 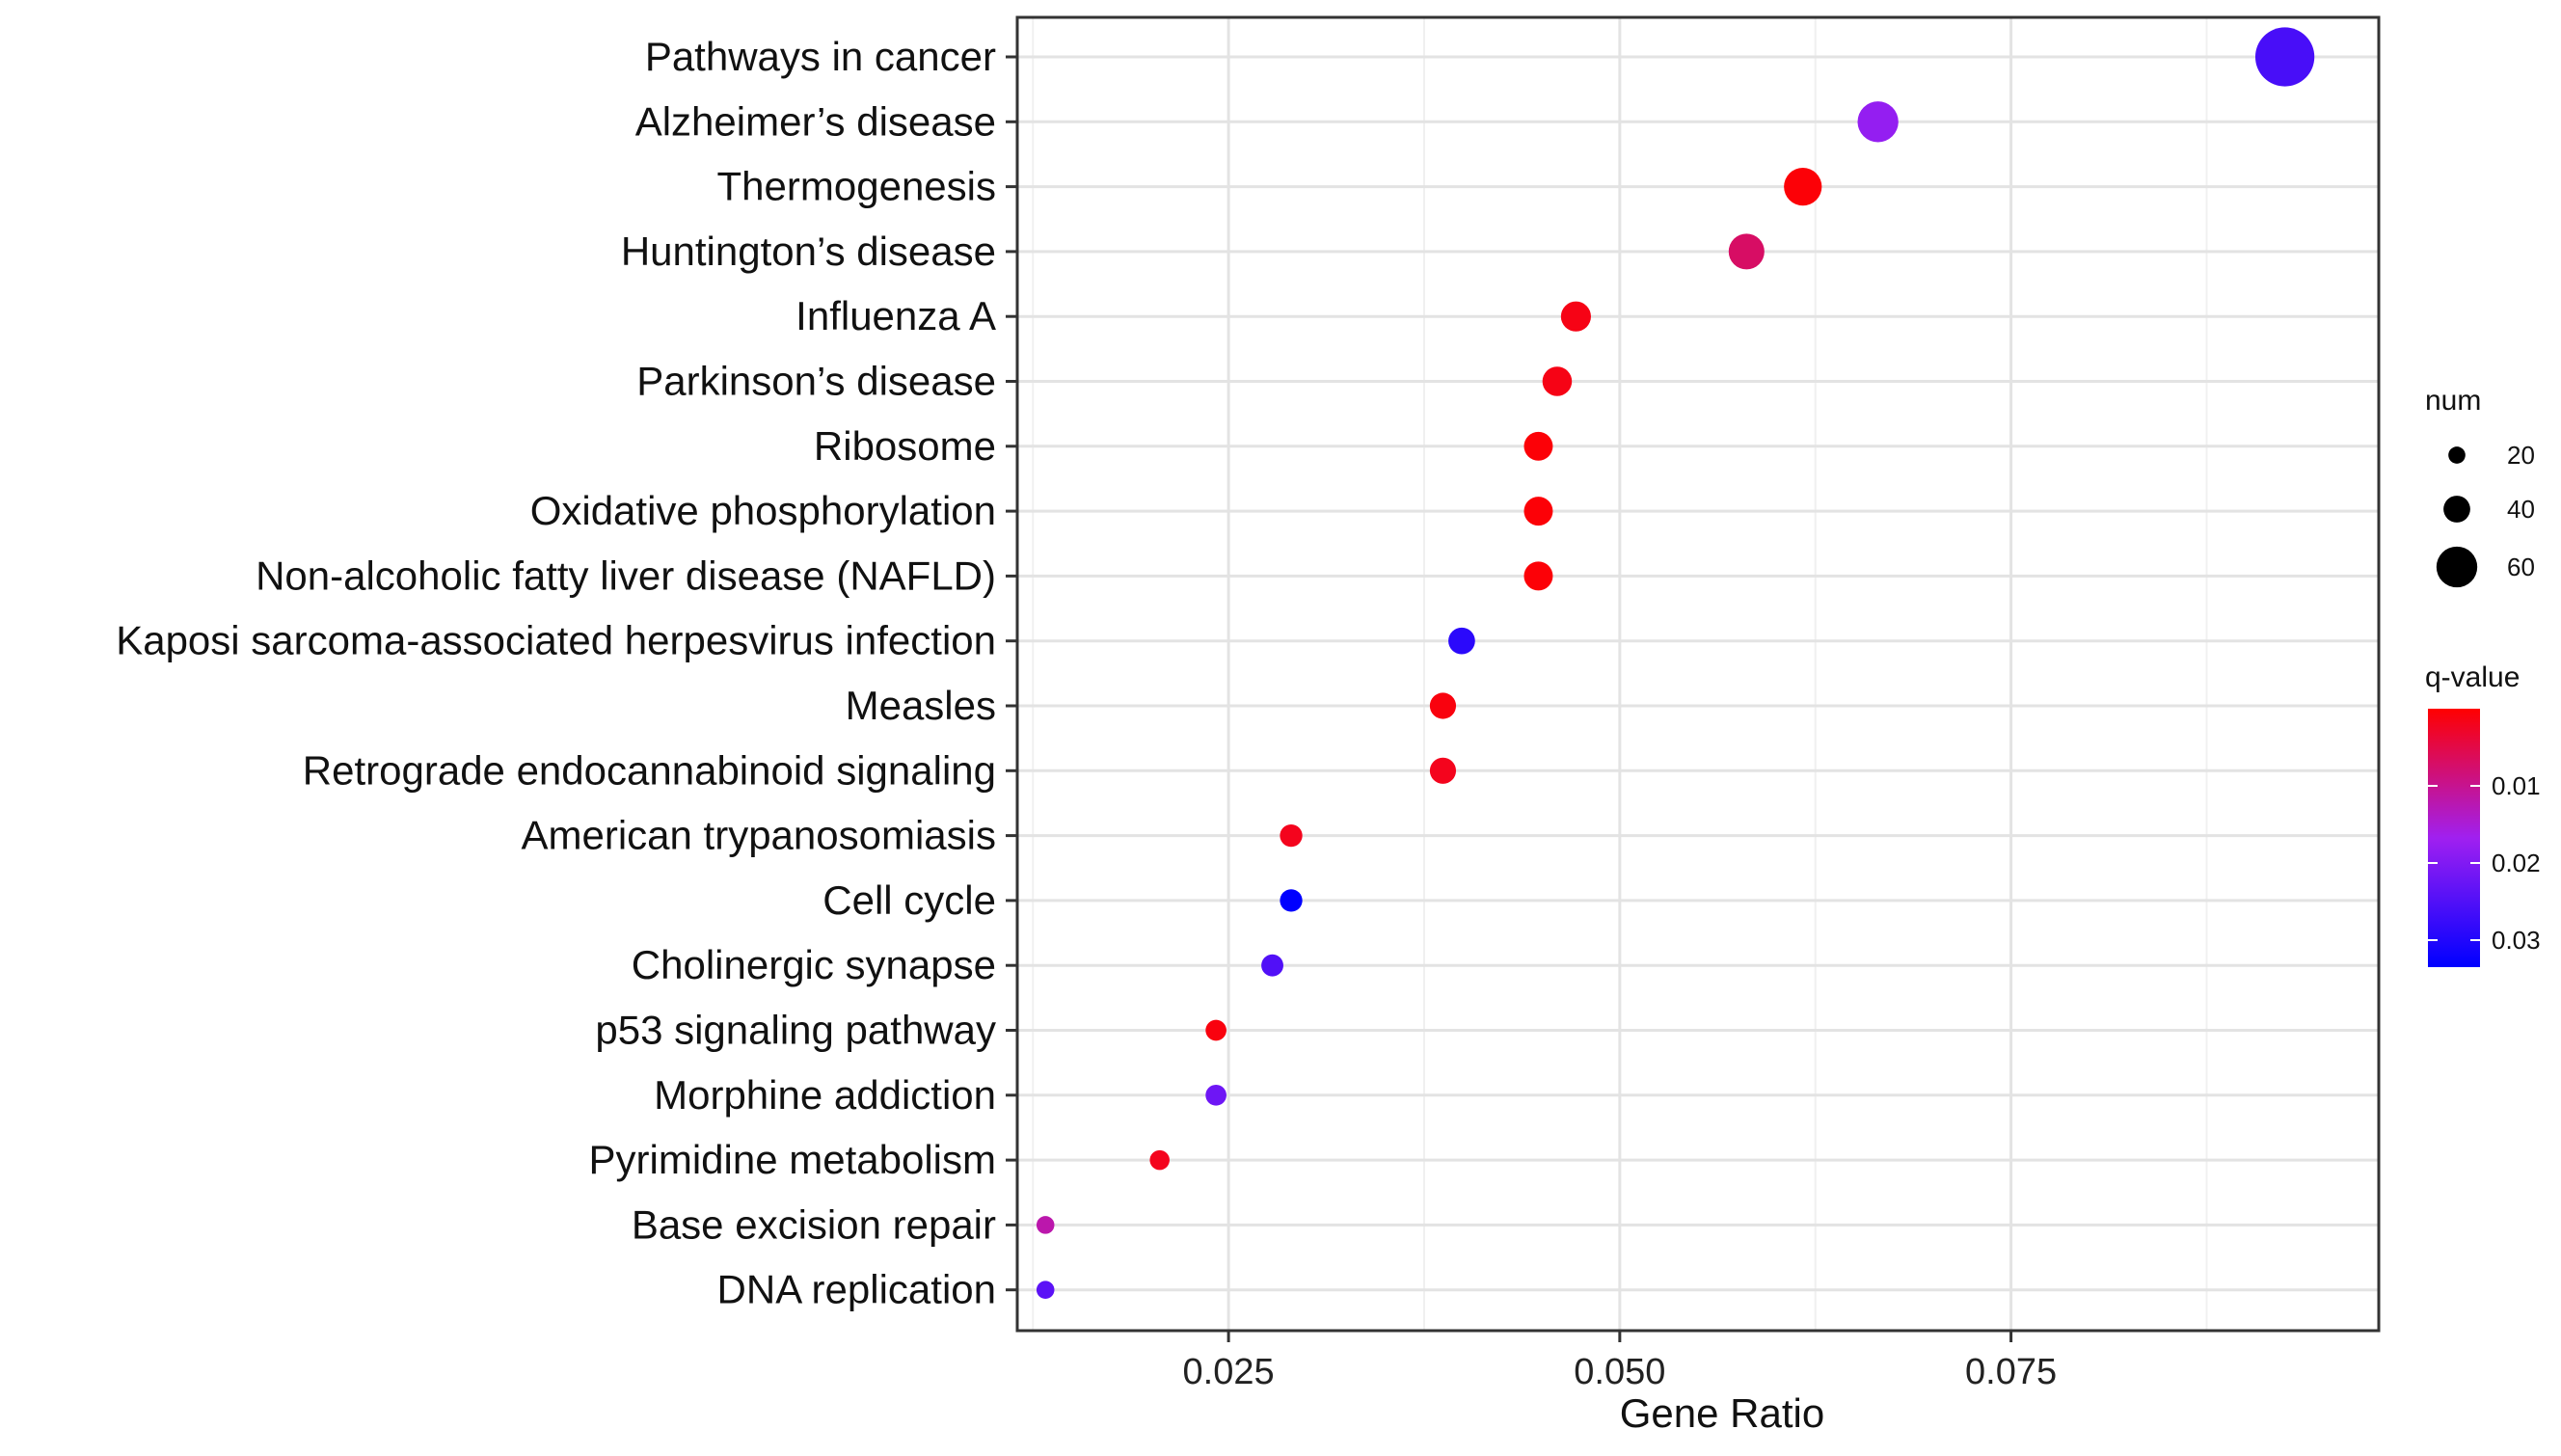 What do you see at coordinates (2517, 863) in the screenshot?
I see `colorbar-label: 0.02` at bounding box center [2517, 863].